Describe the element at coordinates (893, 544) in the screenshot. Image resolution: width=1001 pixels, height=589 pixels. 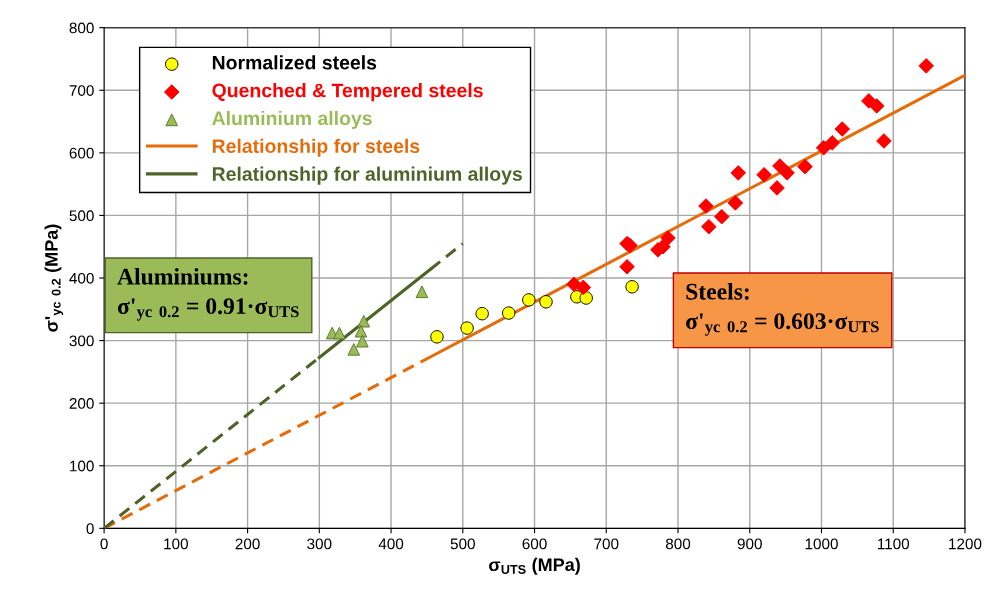
I see `x-tick-label: 1100` at that location.